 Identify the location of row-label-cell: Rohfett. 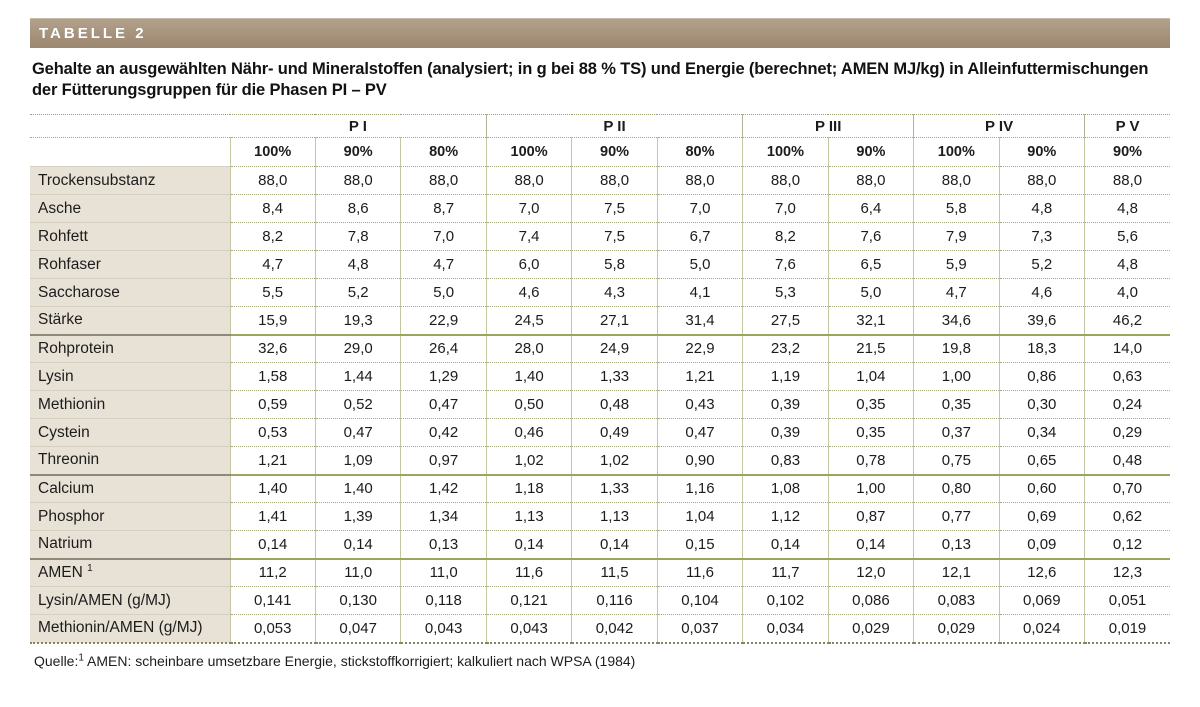
(130, 236).